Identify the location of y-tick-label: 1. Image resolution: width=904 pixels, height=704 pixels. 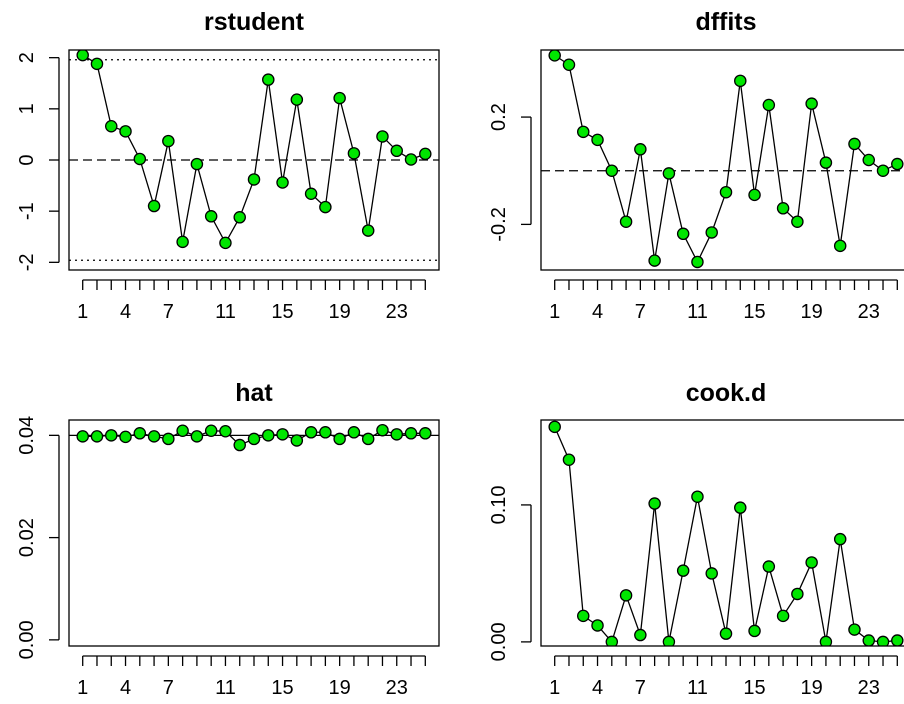
(27, 108).